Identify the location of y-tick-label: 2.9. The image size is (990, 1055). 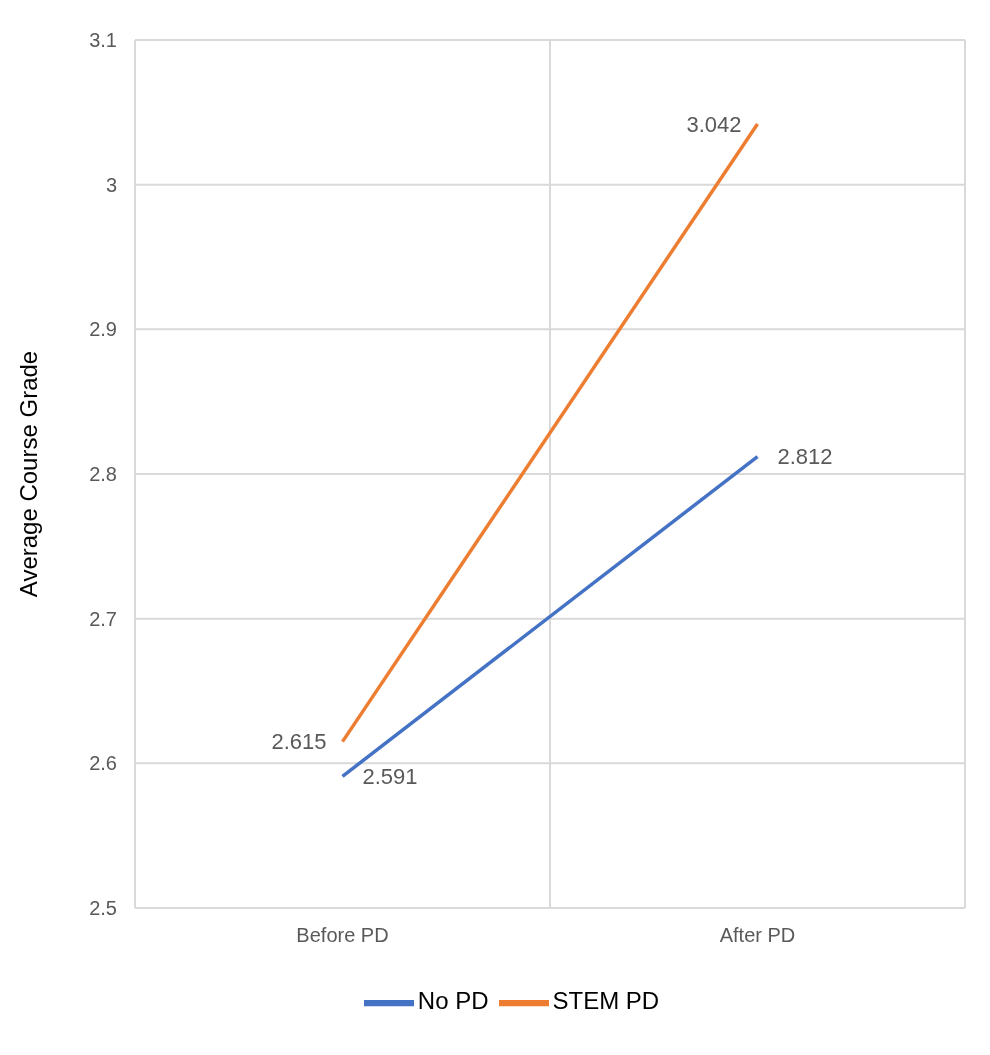
(103, 329).